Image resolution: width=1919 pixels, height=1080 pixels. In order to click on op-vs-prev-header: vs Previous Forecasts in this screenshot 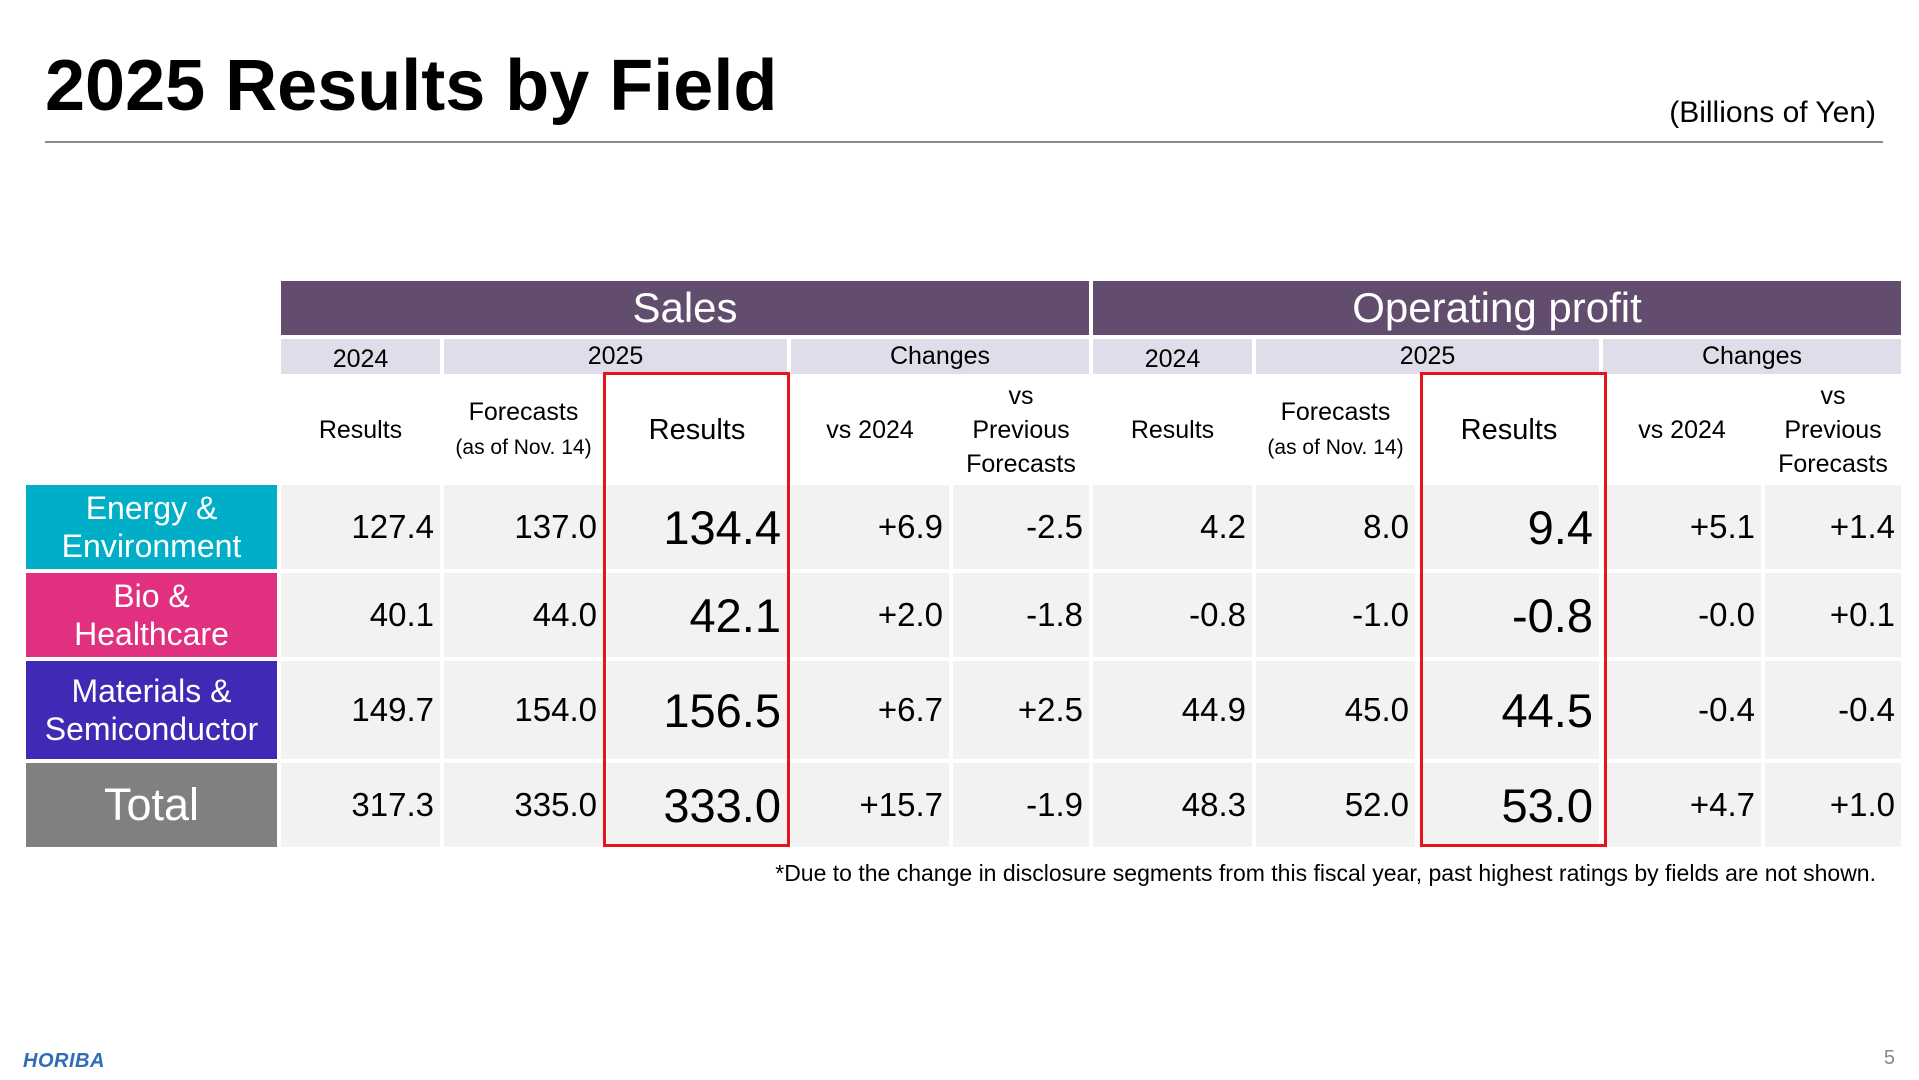, I will do `click(1833, 429)`.